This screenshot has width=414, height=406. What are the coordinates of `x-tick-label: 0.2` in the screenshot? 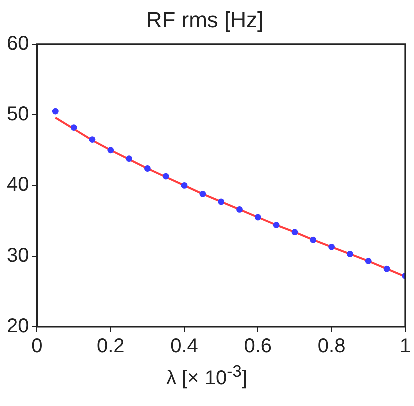 It's located at (110, 347).